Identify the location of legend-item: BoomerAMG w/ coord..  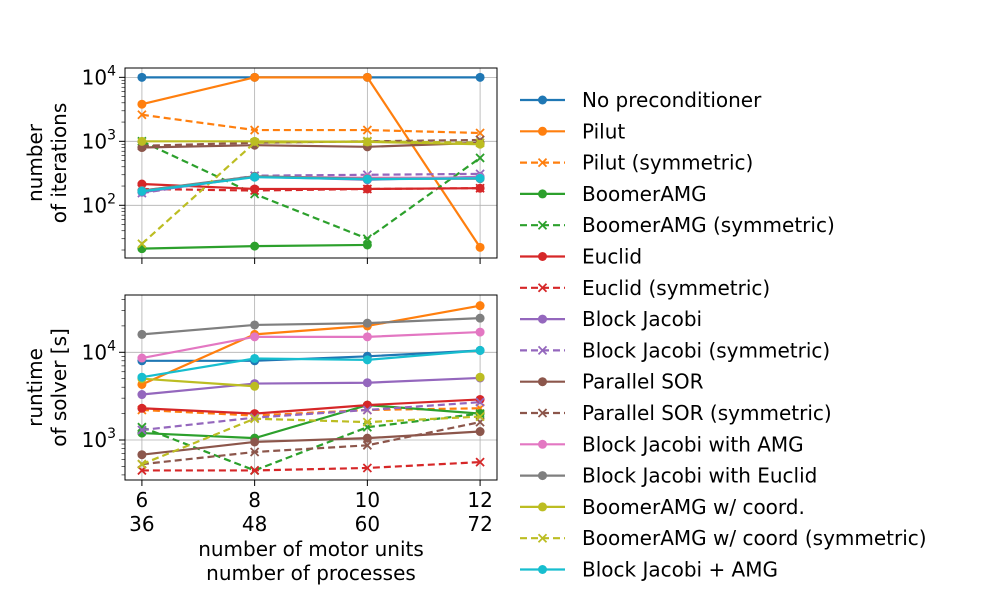
(662, 507).